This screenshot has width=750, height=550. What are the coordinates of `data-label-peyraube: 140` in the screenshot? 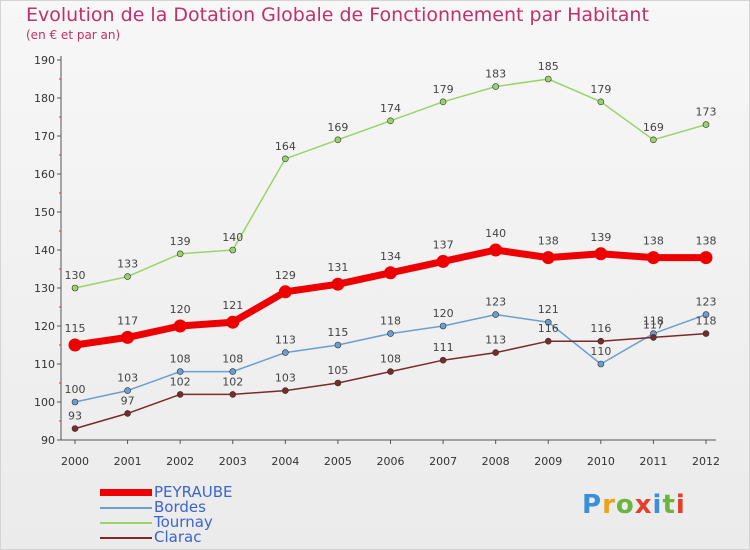 It's located at (495, 233).